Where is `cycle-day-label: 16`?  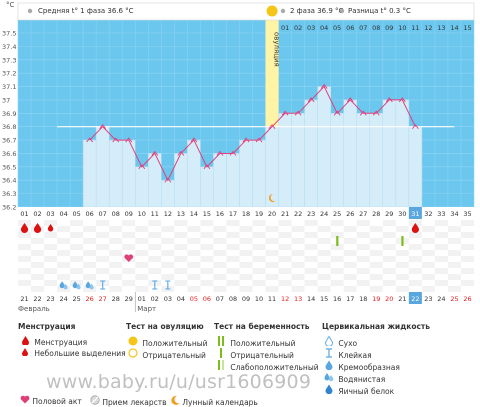 cycle-day-label: 16 is located at coordinates (220, 214).